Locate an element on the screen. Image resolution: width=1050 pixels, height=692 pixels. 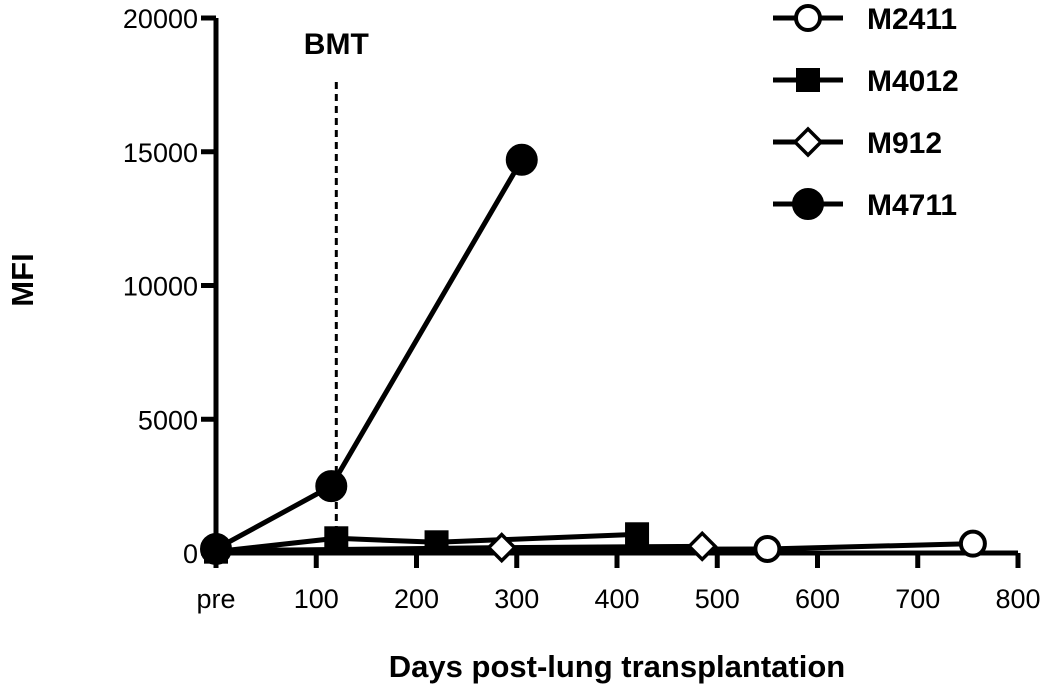
x-axis-title: Days post-lung transplantation is located at coordinates (617, 666).